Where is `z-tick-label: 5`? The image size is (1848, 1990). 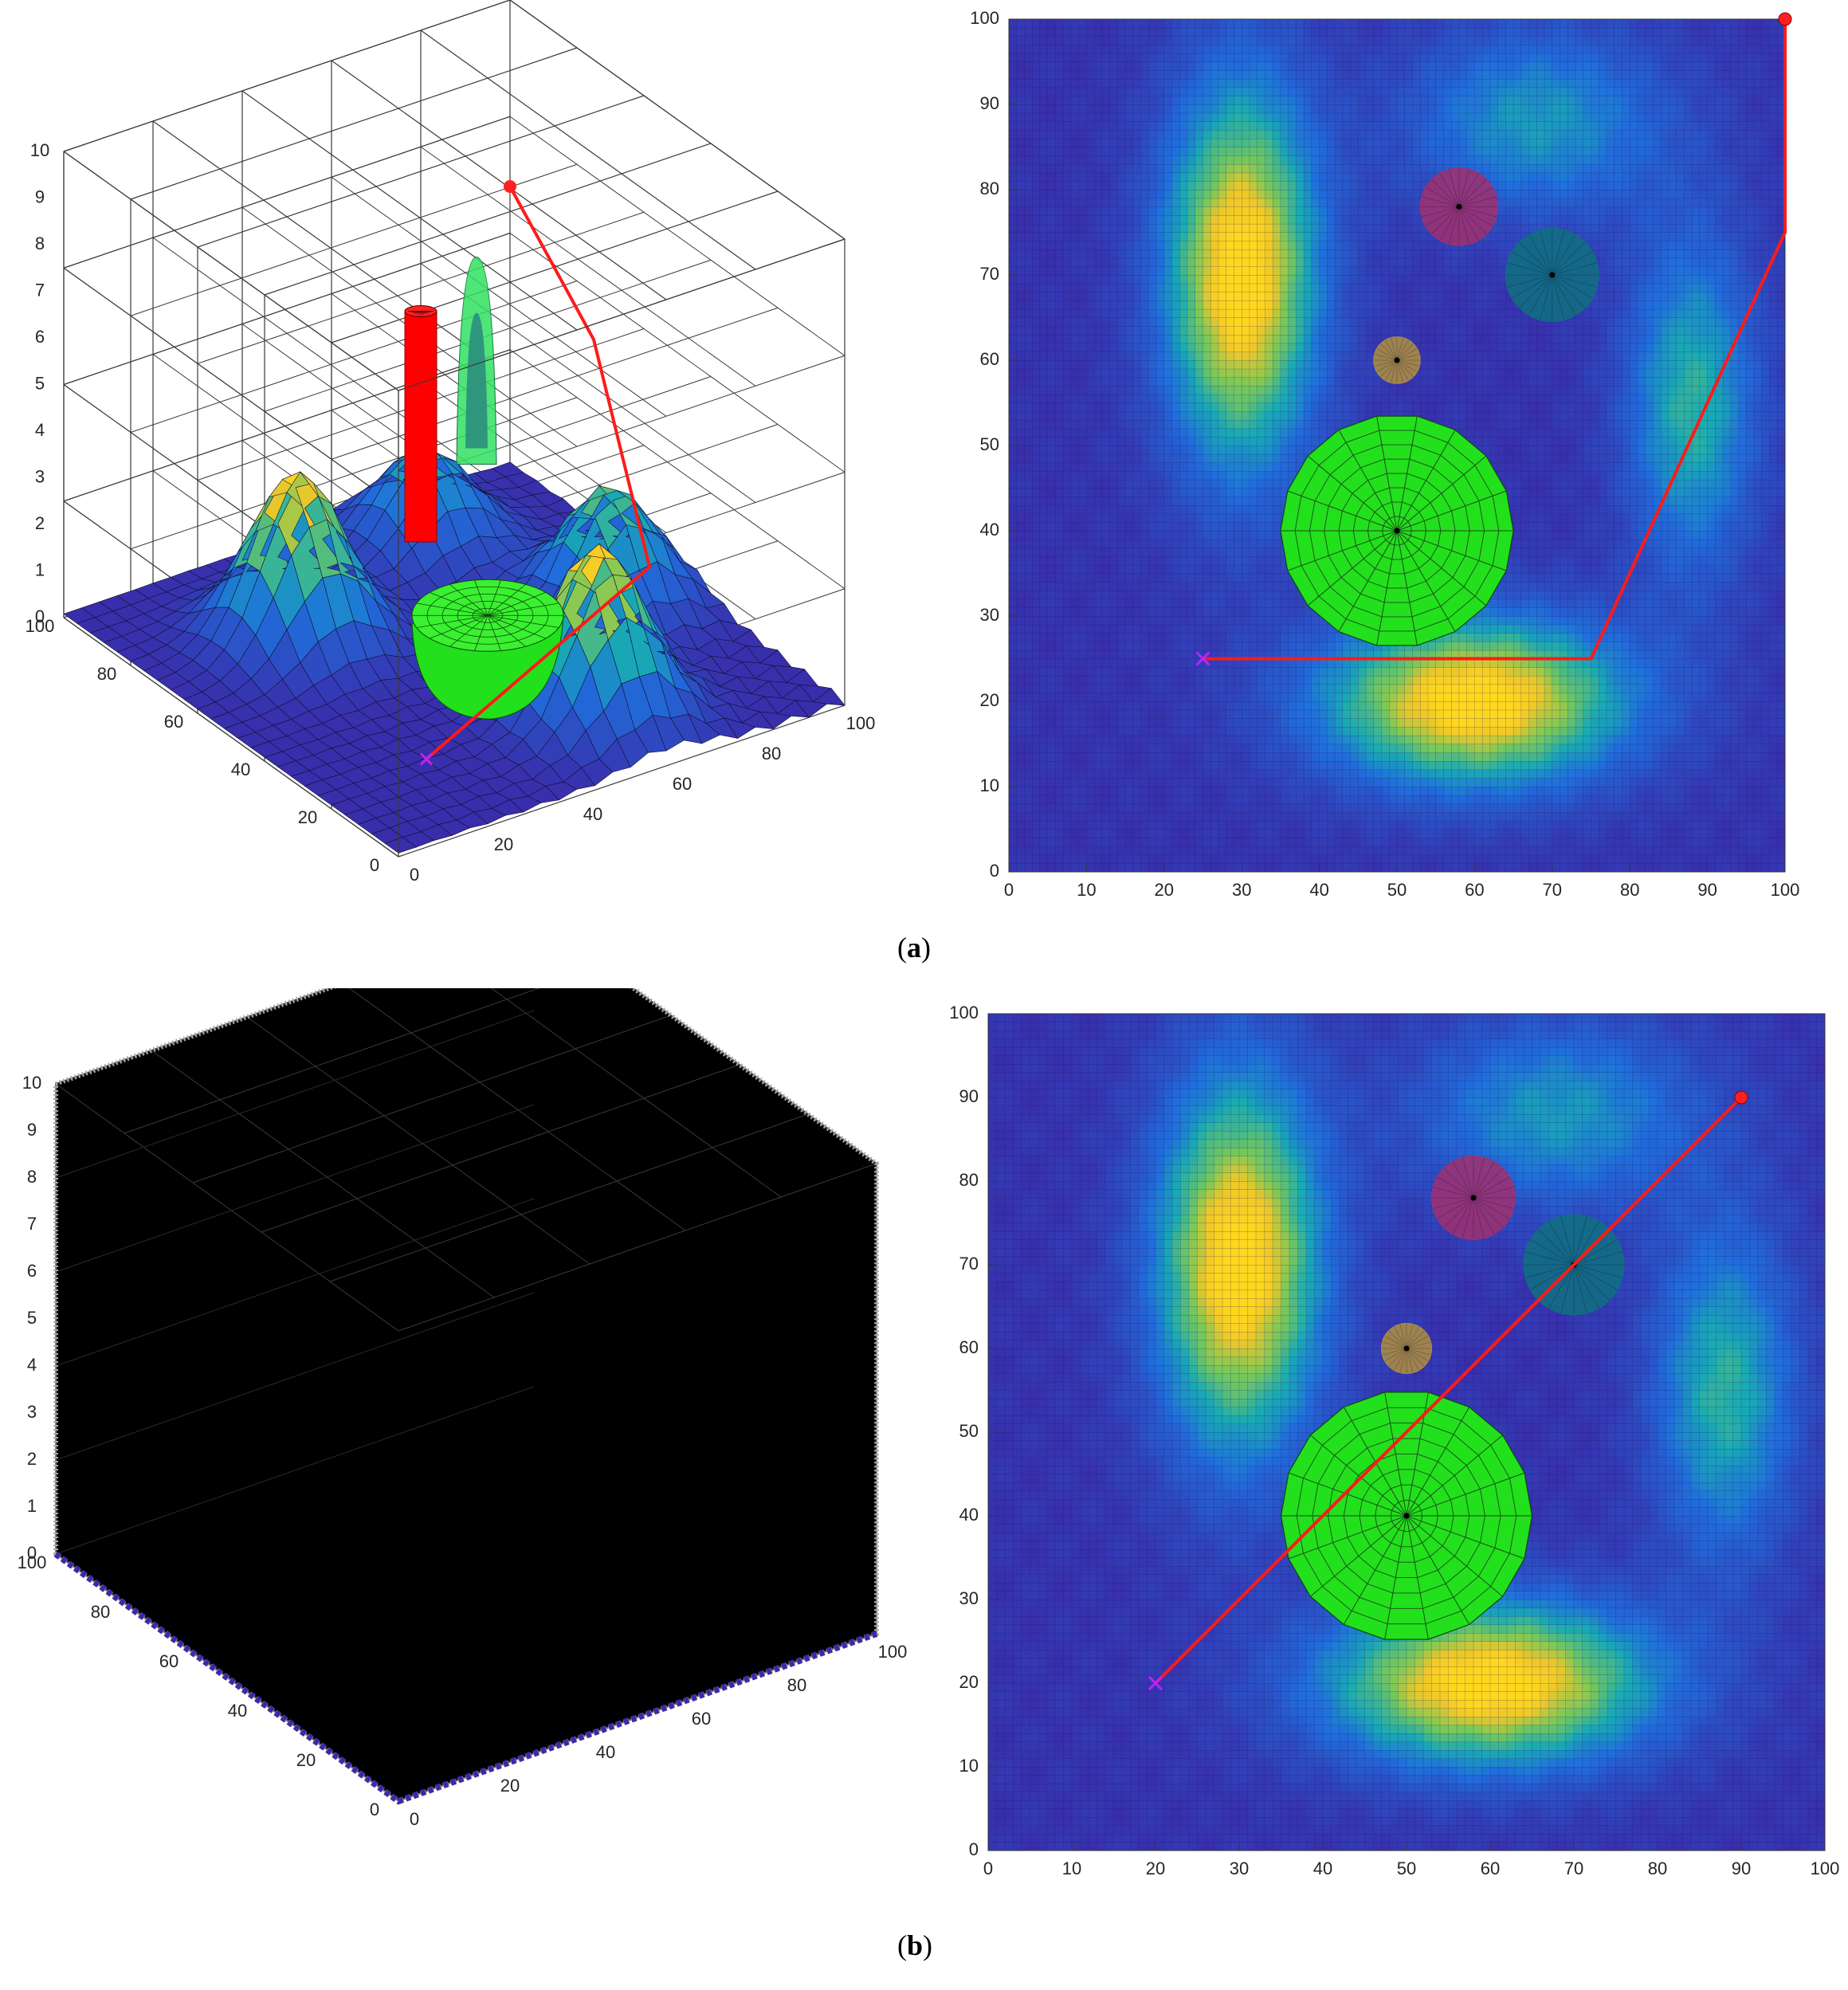 z-tick-label: 5 is located at coordinates (40, 383).